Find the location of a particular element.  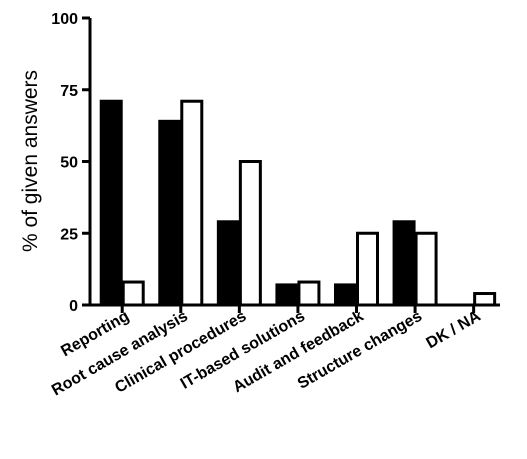

y-axis: 0 25 50 75 100 is located at coordinates (71, 163).